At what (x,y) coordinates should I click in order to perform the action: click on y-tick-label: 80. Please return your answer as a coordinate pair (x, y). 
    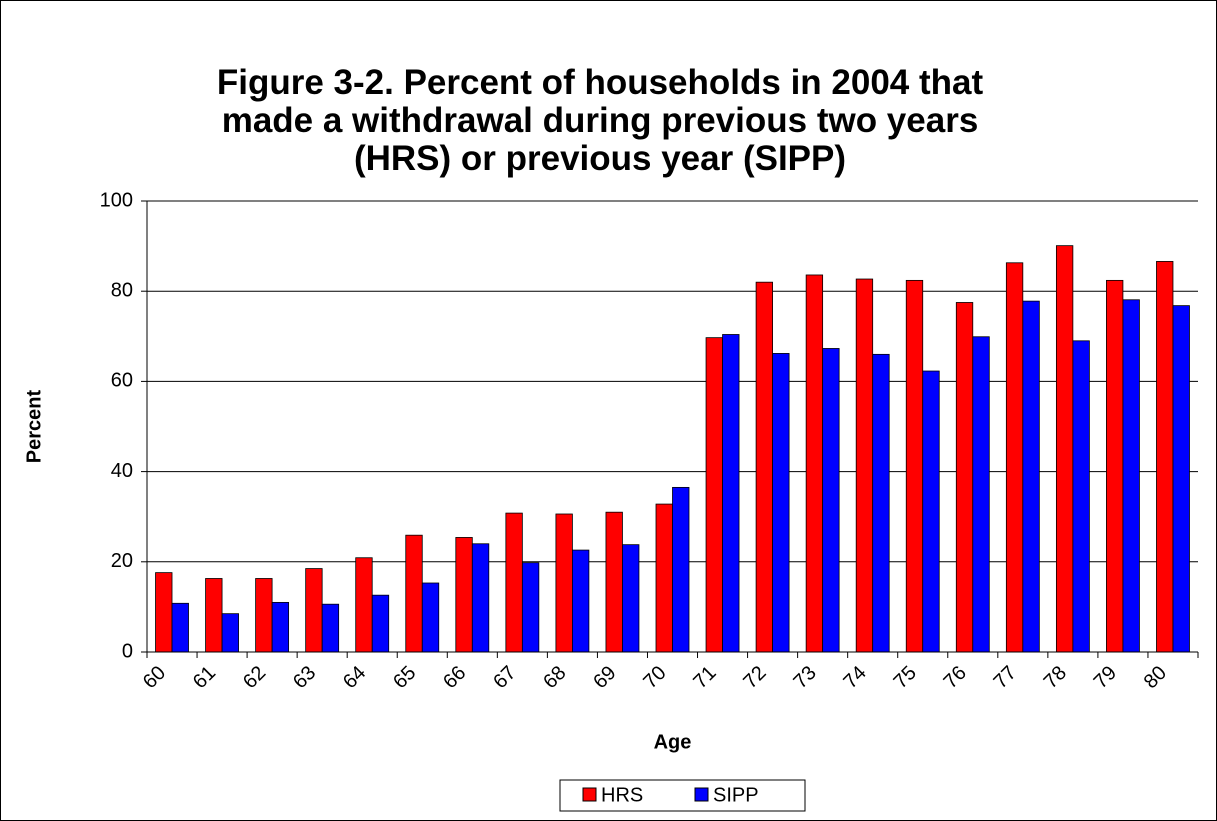
    Looking at the image, I should click on (122, 290).